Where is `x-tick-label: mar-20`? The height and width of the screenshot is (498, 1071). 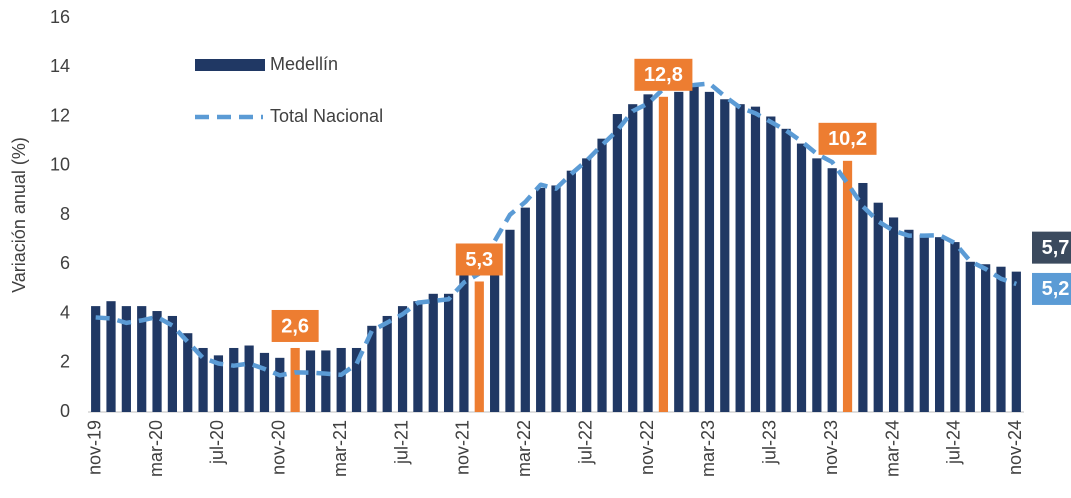
x-tick-label: mar-20 is located at coordinates (156, 448).